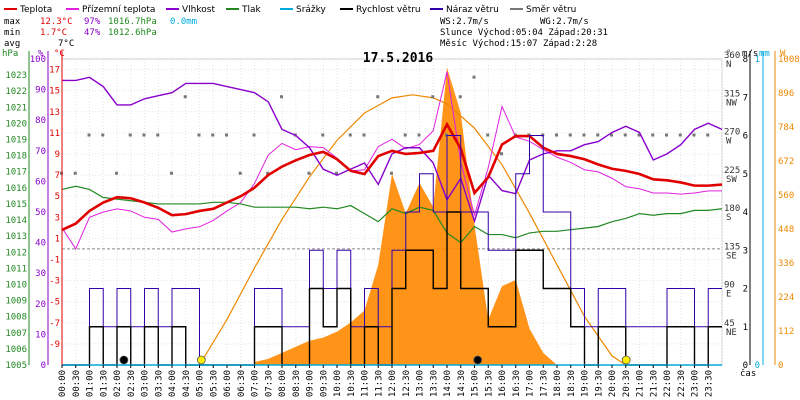  I want to click on x-tick-label: 16:30, so click(517, 383).